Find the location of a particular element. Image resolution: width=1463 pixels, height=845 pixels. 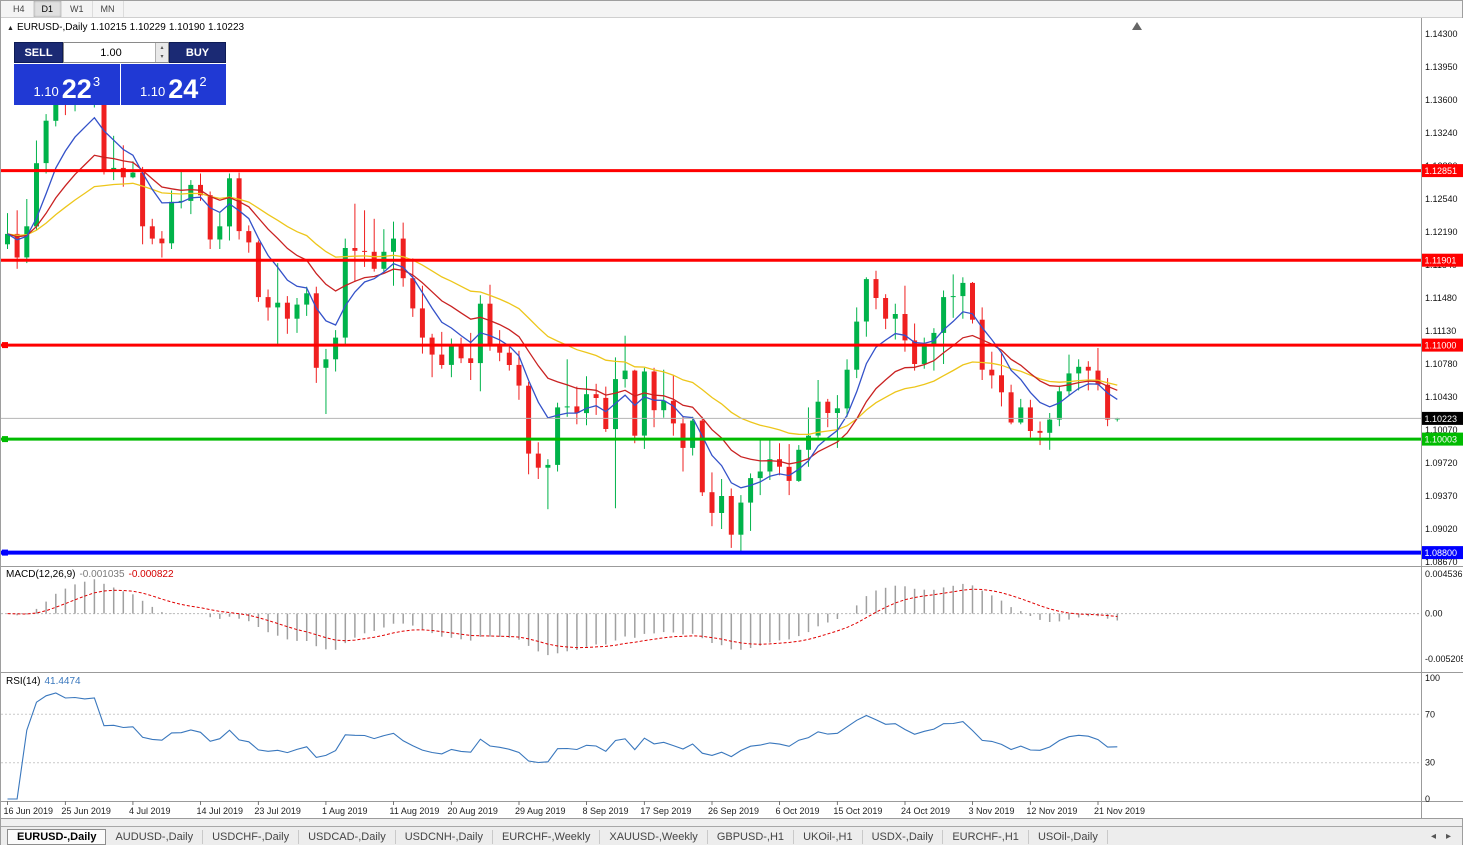

volume-field: ▴ ▾ is located at coordinates (116, 52).